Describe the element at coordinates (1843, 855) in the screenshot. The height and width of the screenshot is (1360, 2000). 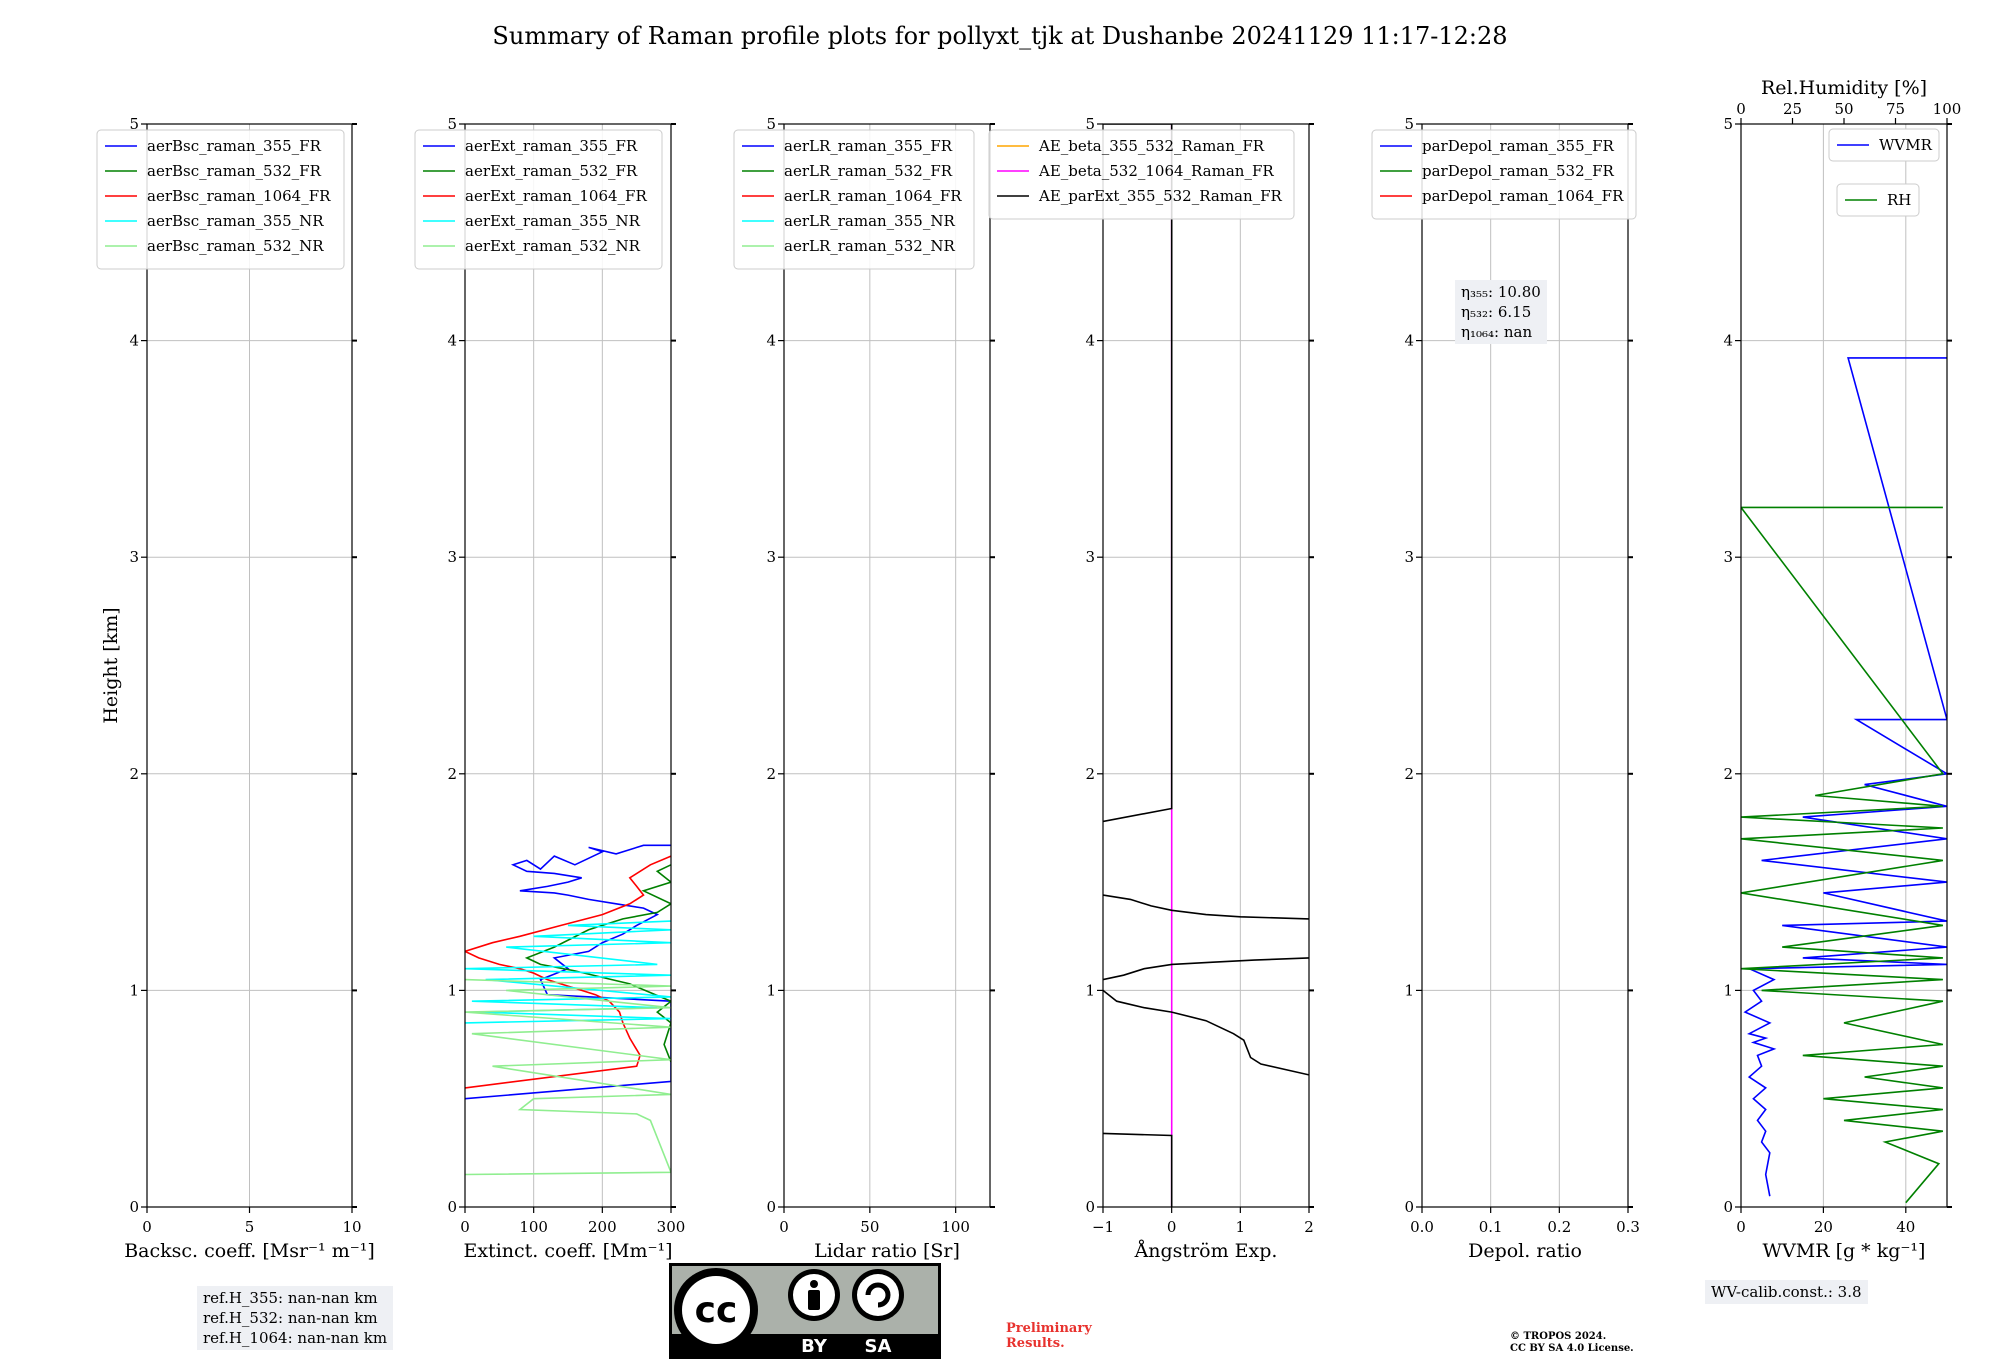
I see `series-line-RH` at that location.